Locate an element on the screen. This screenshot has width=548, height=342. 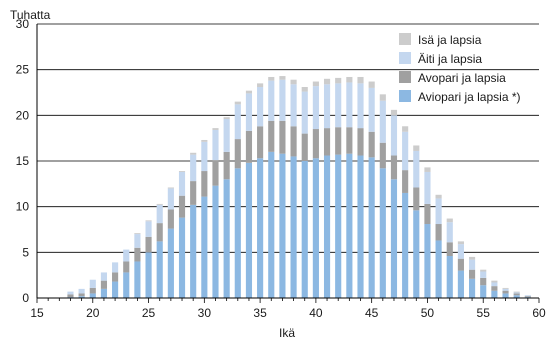
legend-swatch is located at coordinates (405, 96).